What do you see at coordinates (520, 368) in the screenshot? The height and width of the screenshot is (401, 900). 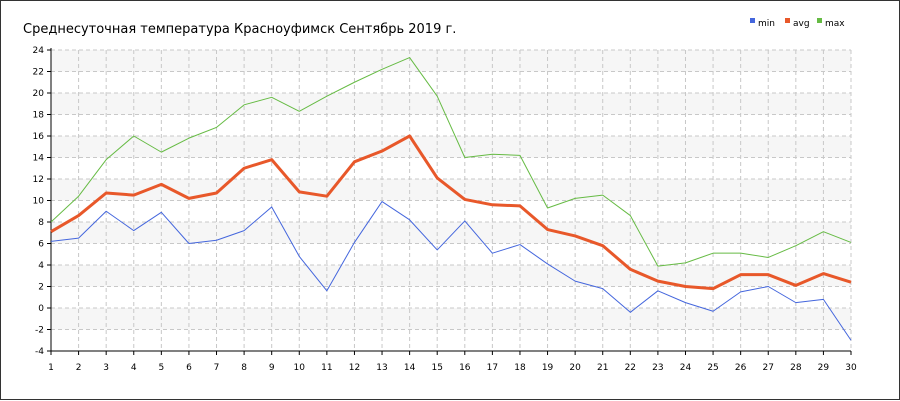 I see `x-tick-label: 18` at bounding box center [520, 368].